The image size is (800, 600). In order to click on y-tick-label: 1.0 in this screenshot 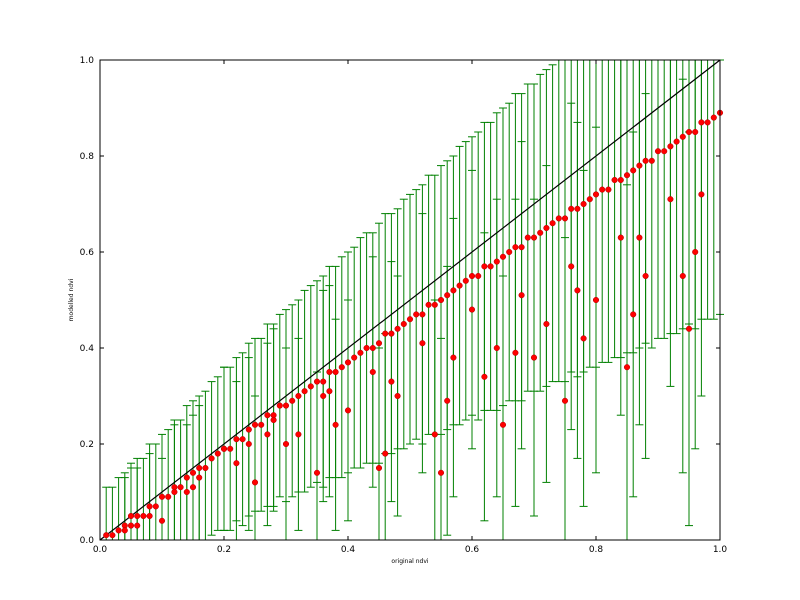, I will do `click(87, 61)`.